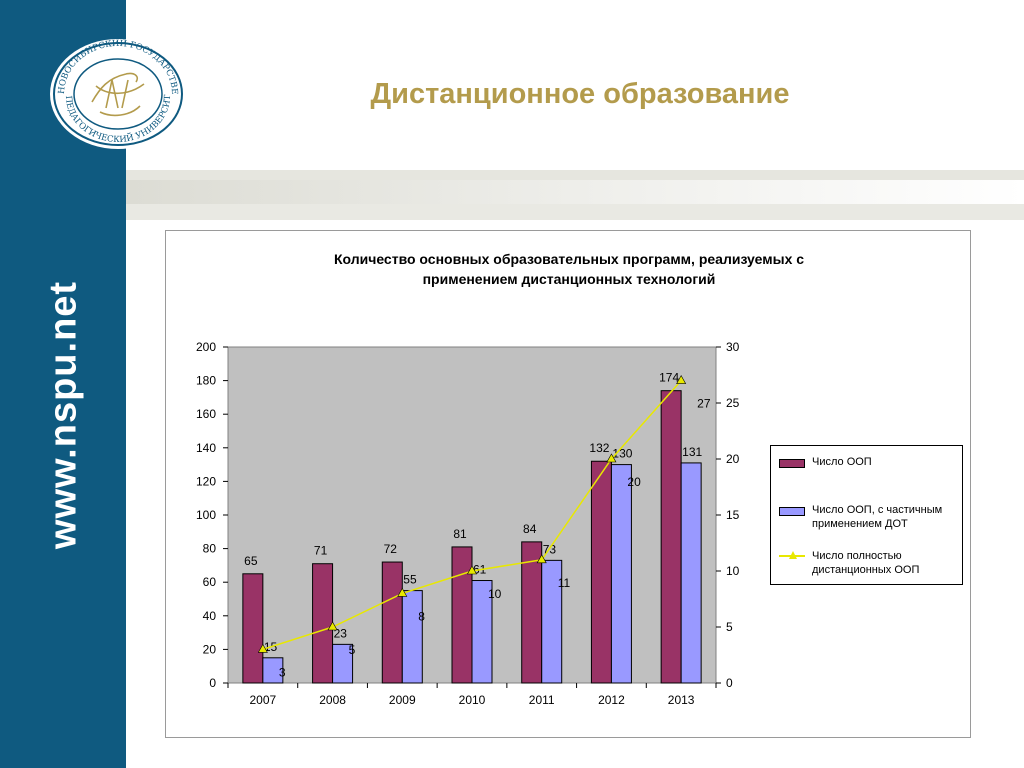 This screenshot has height=768, width=1024. What do you see at coordinates (842, 462) in the screenshot?
I see `legend-label-primary: Число ООП` at bounding box center [842, 462].